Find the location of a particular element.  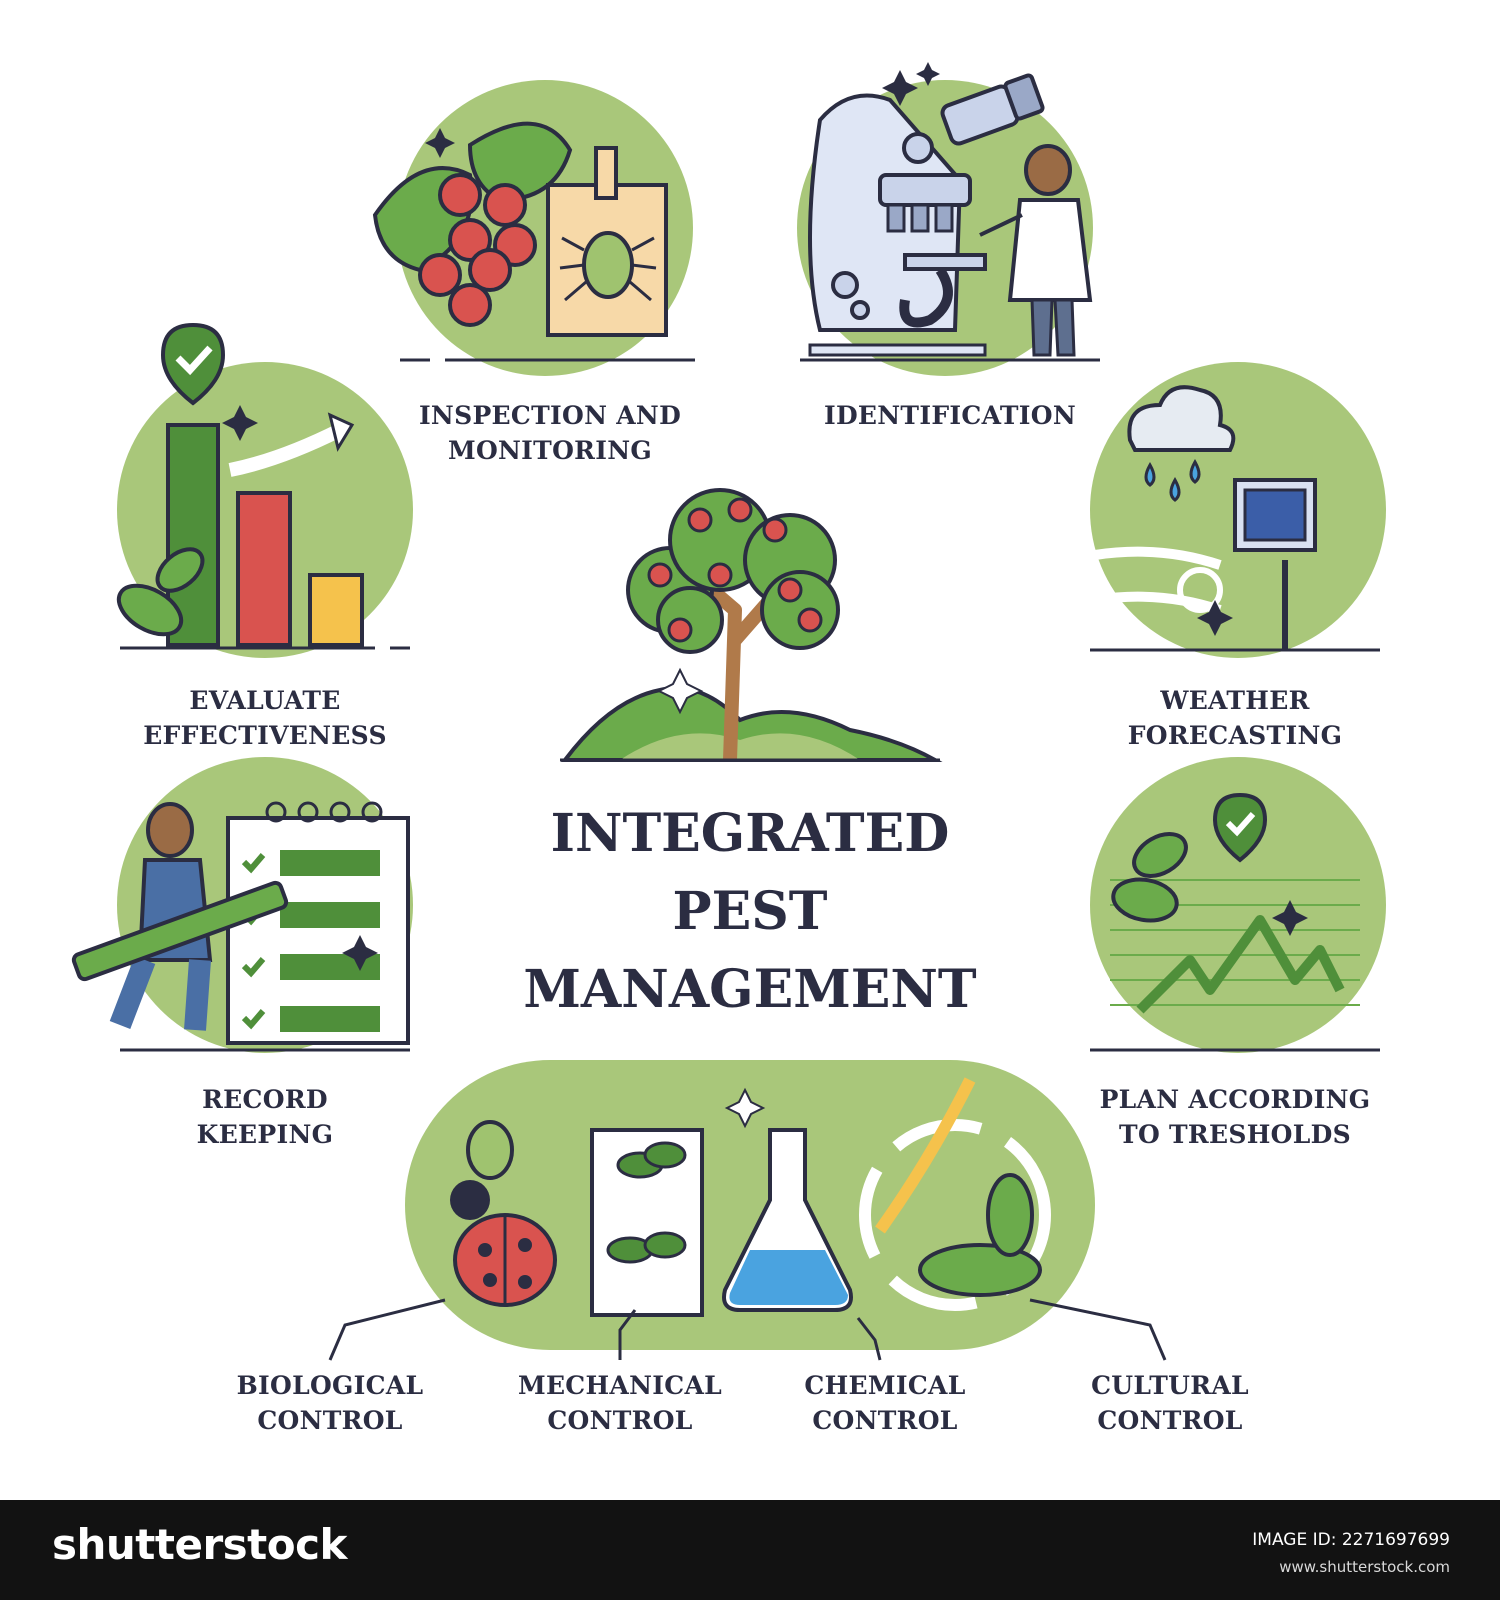

record-label-line: KEEPING is located at coordinates (265, 1134).